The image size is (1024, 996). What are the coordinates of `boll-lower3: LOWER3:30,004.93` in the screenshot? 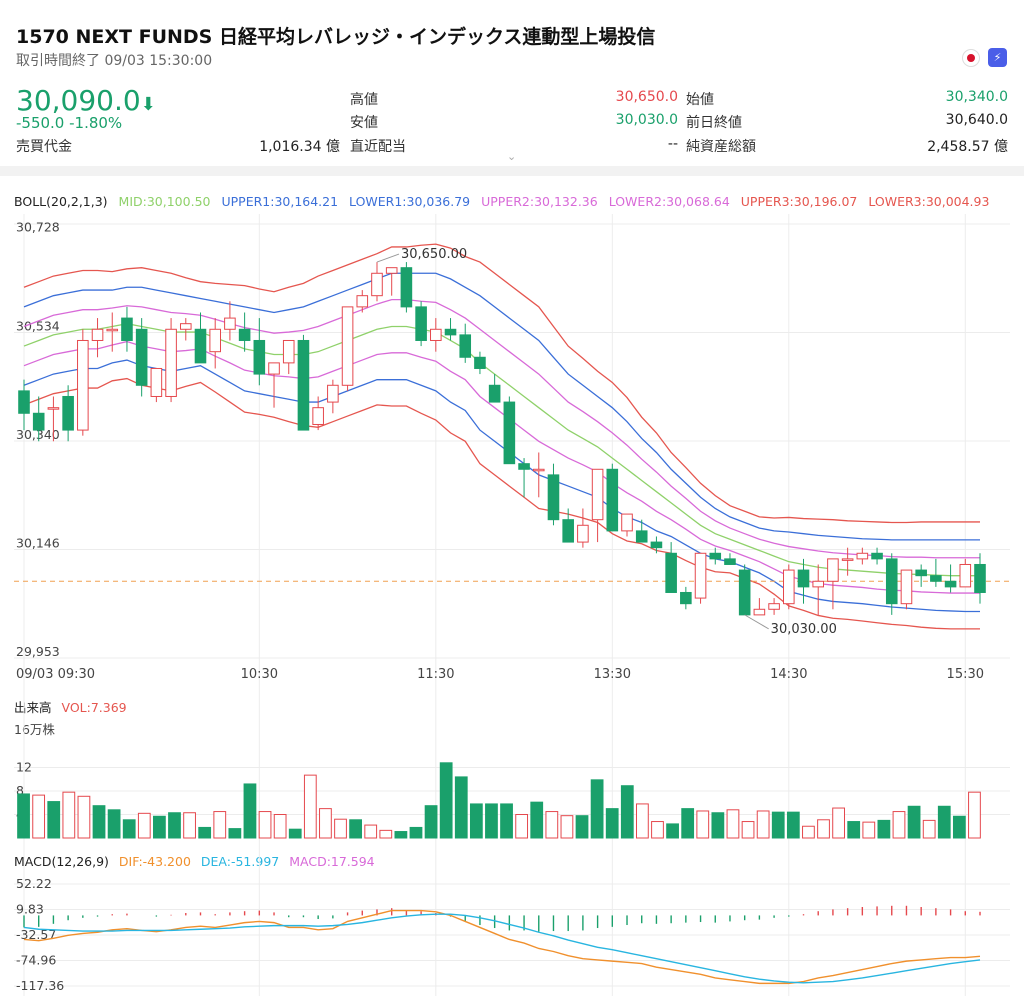 It's located at (929, 201).